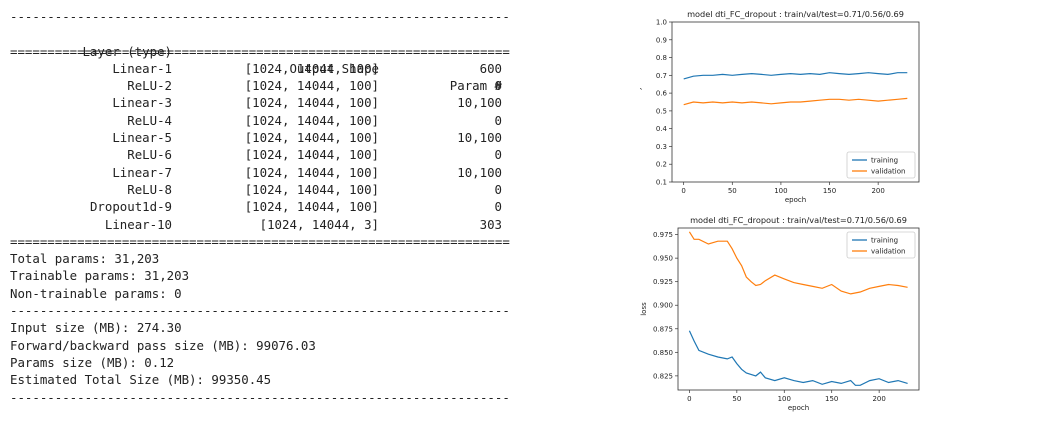  Describe the element at coordinates (149, 189) in the screenshot. I see `layer-name: ReLU-8` at that location.